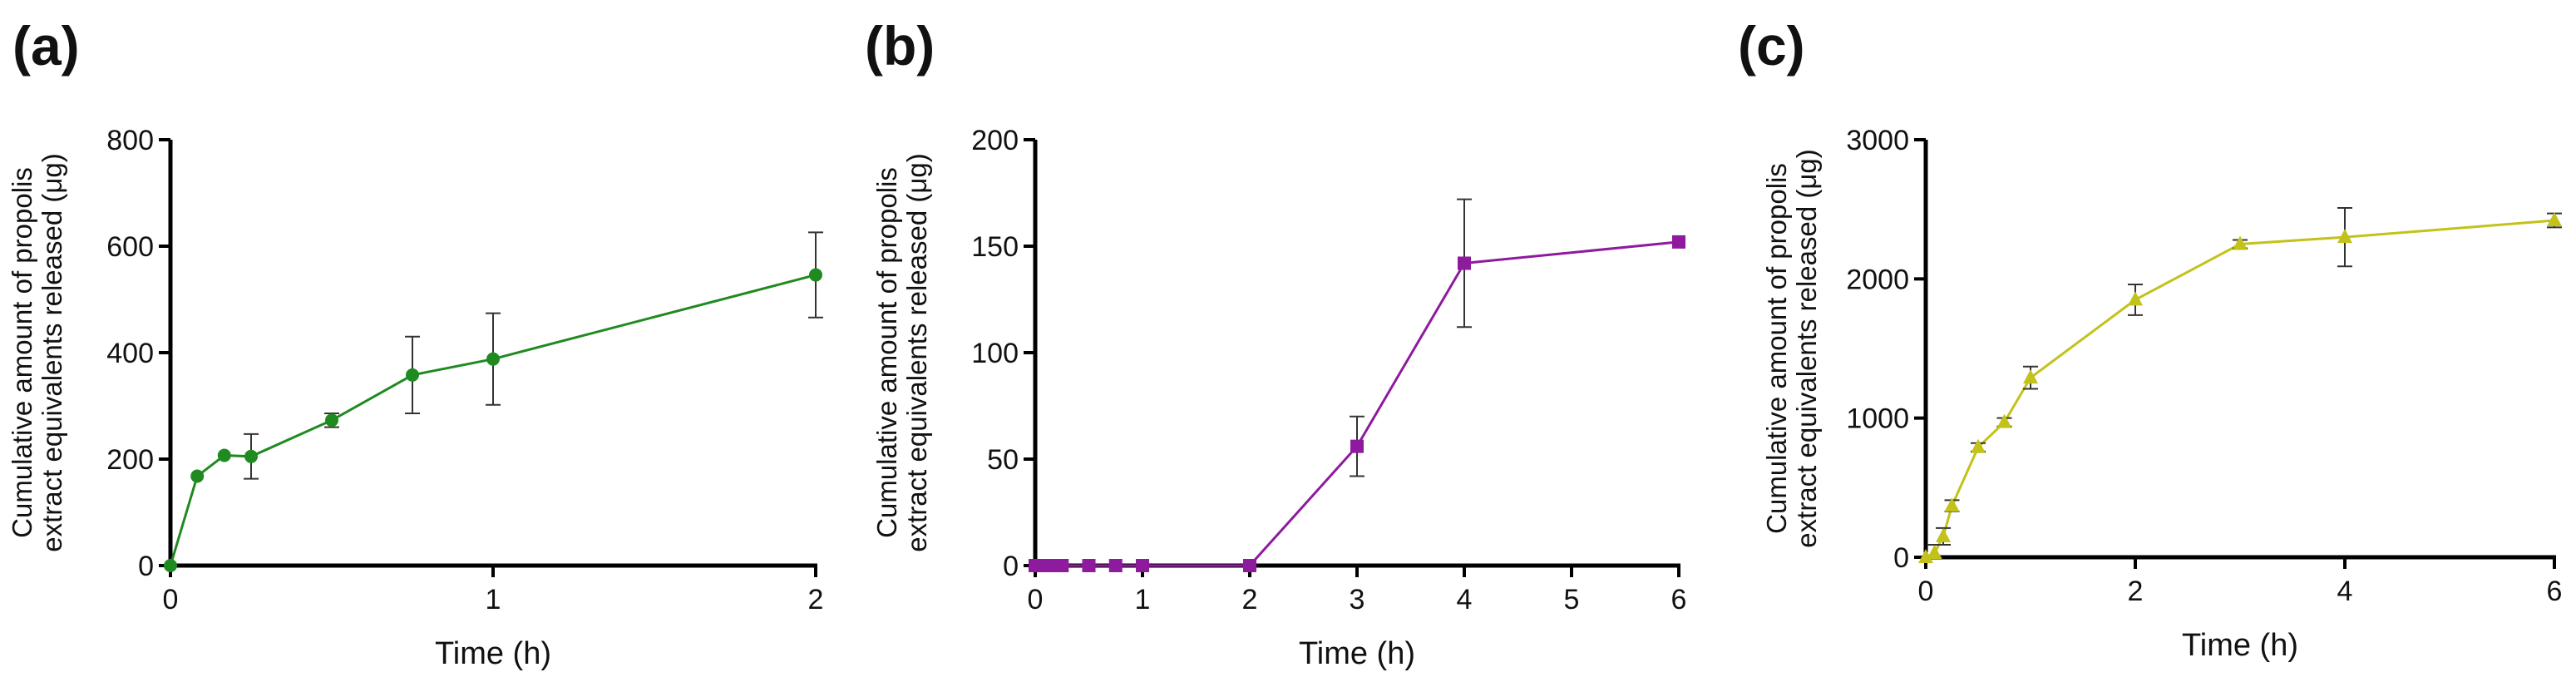 This screenshot has height=687, width=2576. Describe the element at coordinates (1143, 599) in the screenshot. I see `x-tick-label-b: 1` at that location.